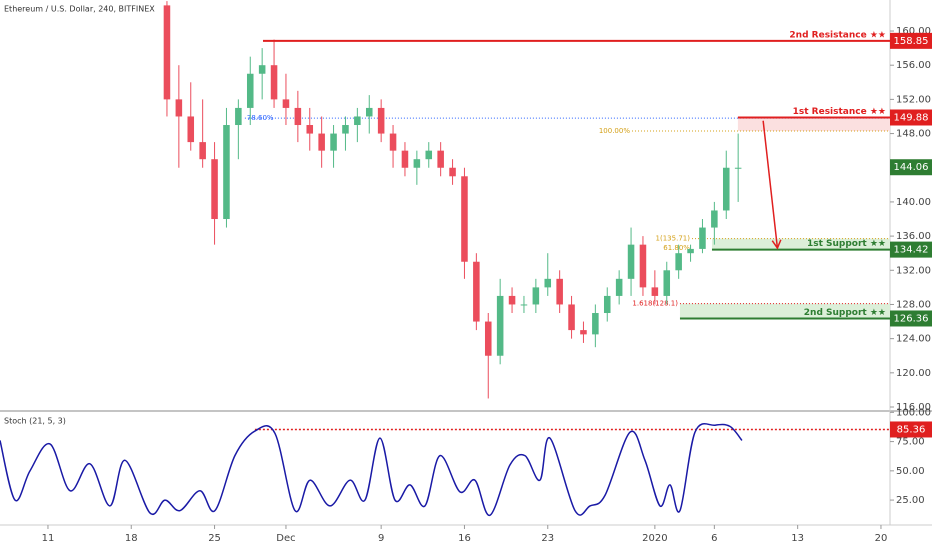 The height and width of the screenshot is (550, 932). What do you see at coordinates (260, 118) in the screenshot?
I see `fib-label: 78.60%` at bounding box center [260, 118].